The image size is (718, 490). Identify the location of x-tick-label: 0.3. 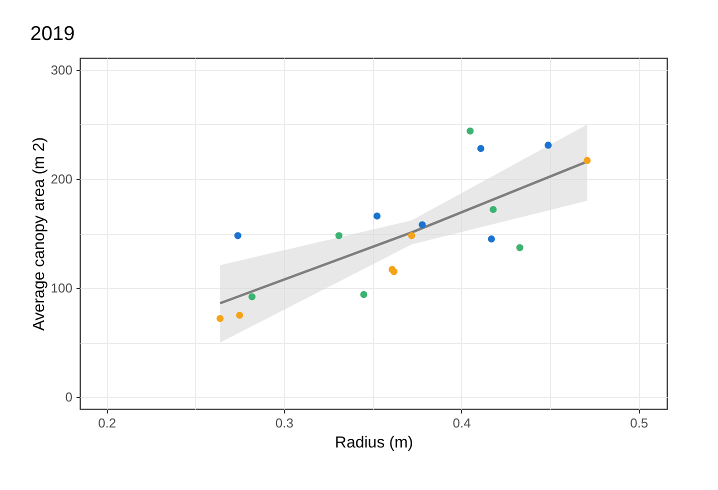
(284, 423).